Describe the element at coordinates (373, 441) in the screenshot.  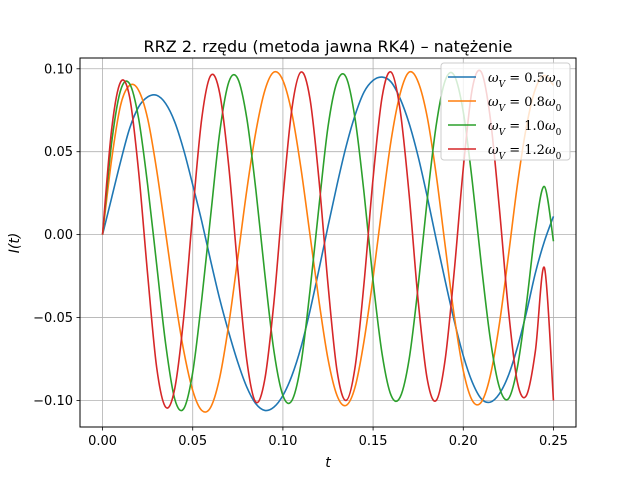
I see `x-tick-label: 0.15` at that location.